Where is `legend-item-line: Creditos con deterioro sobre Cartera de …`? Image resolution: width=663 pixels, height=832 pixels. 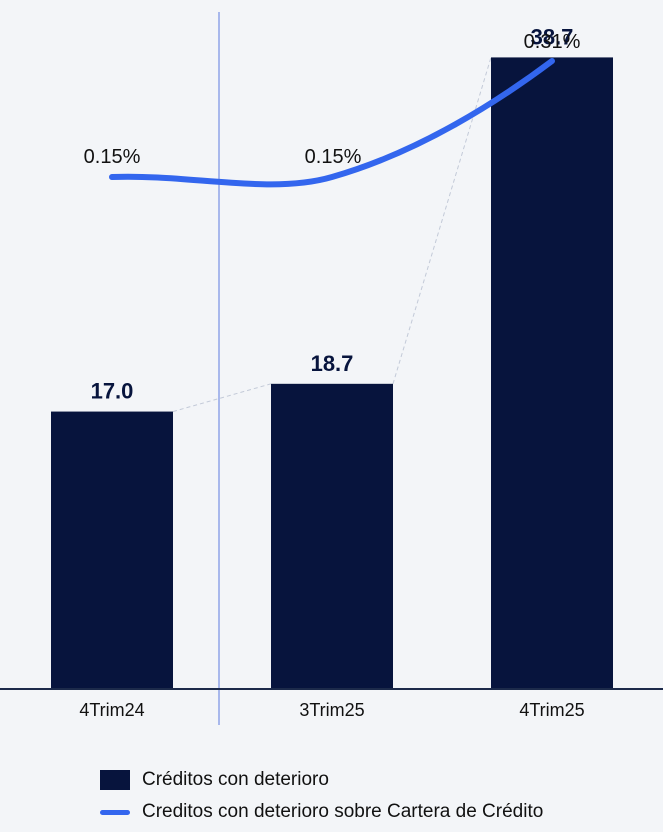
legend-item-line: Creditos con deterioro sobre Cartera de … is located at coordinates (321, 812).